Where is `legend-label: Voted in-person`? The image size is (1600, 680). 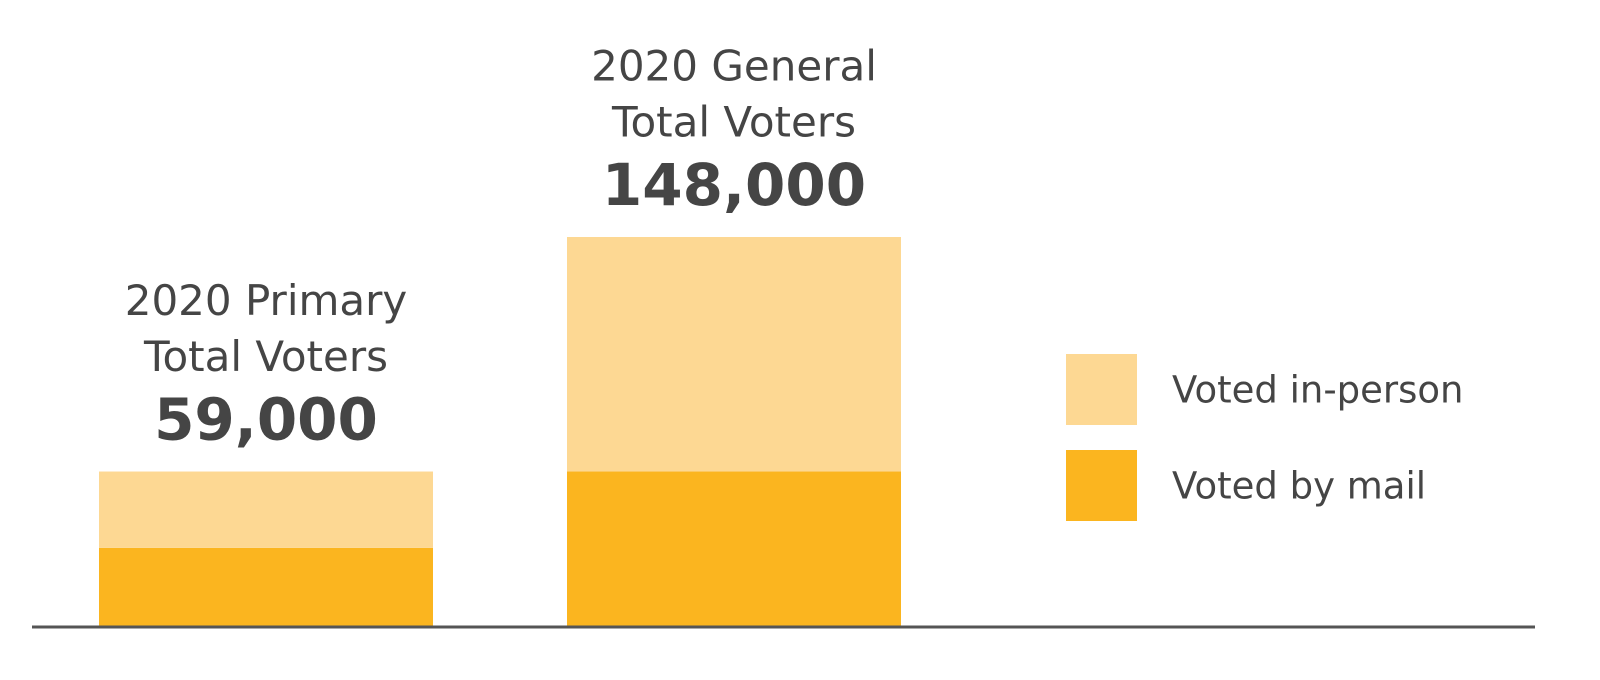
legend-label: Voted in-person is located at coordinates (1318, 390).